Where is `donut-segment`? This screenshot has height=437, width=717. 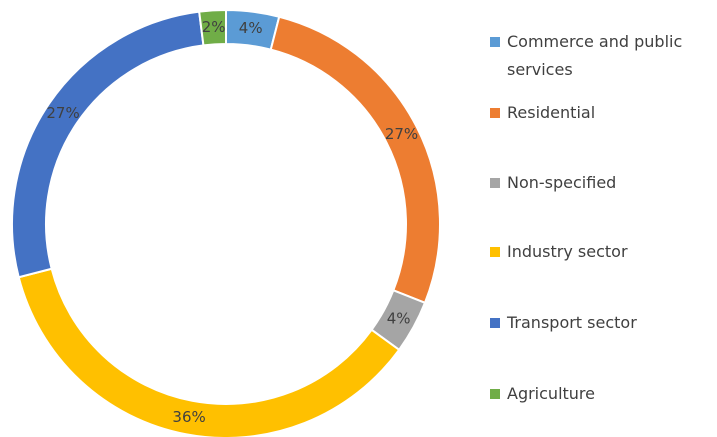
donut-segment is located at coordinates (212, 27).